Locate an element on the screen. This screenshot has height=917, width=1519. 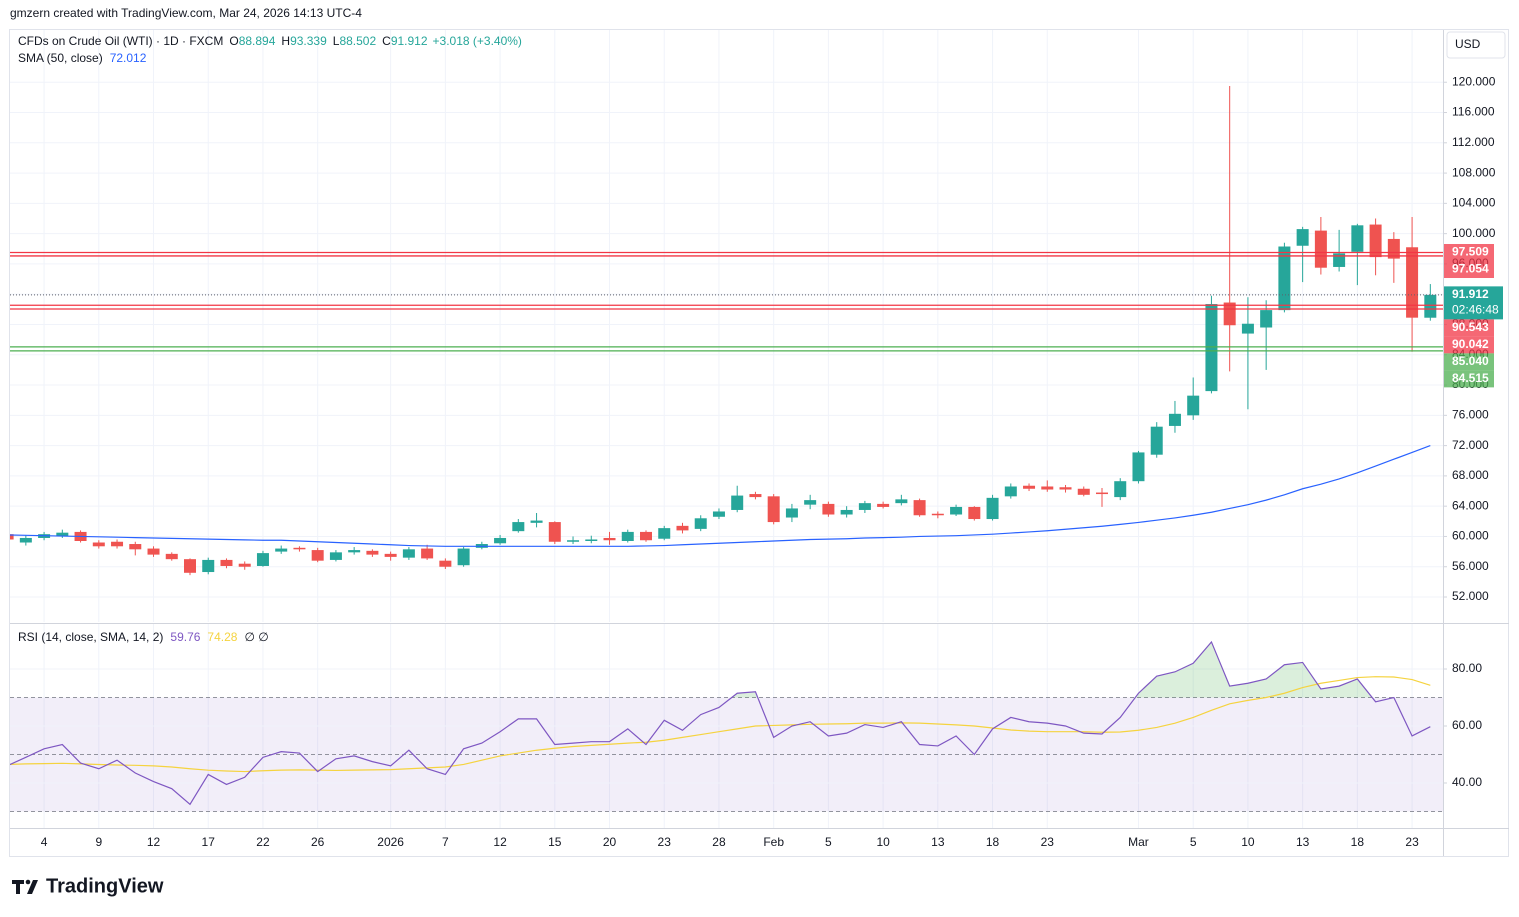
x-tick-label: 22 is located at coordinates (263, 842).